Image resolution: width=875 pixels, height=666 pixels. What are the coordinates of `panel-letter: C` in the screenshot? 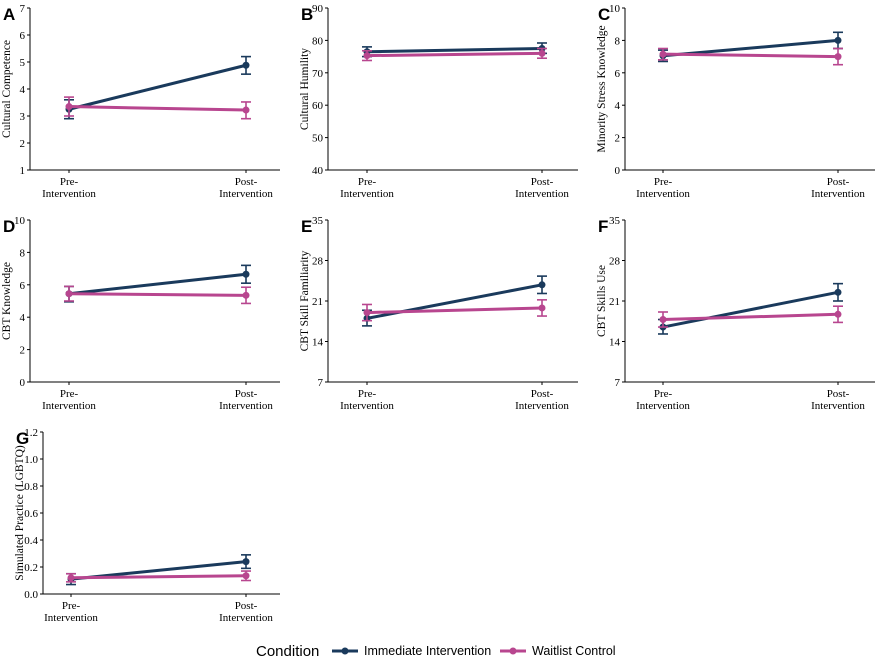 It's located at (604, 14).